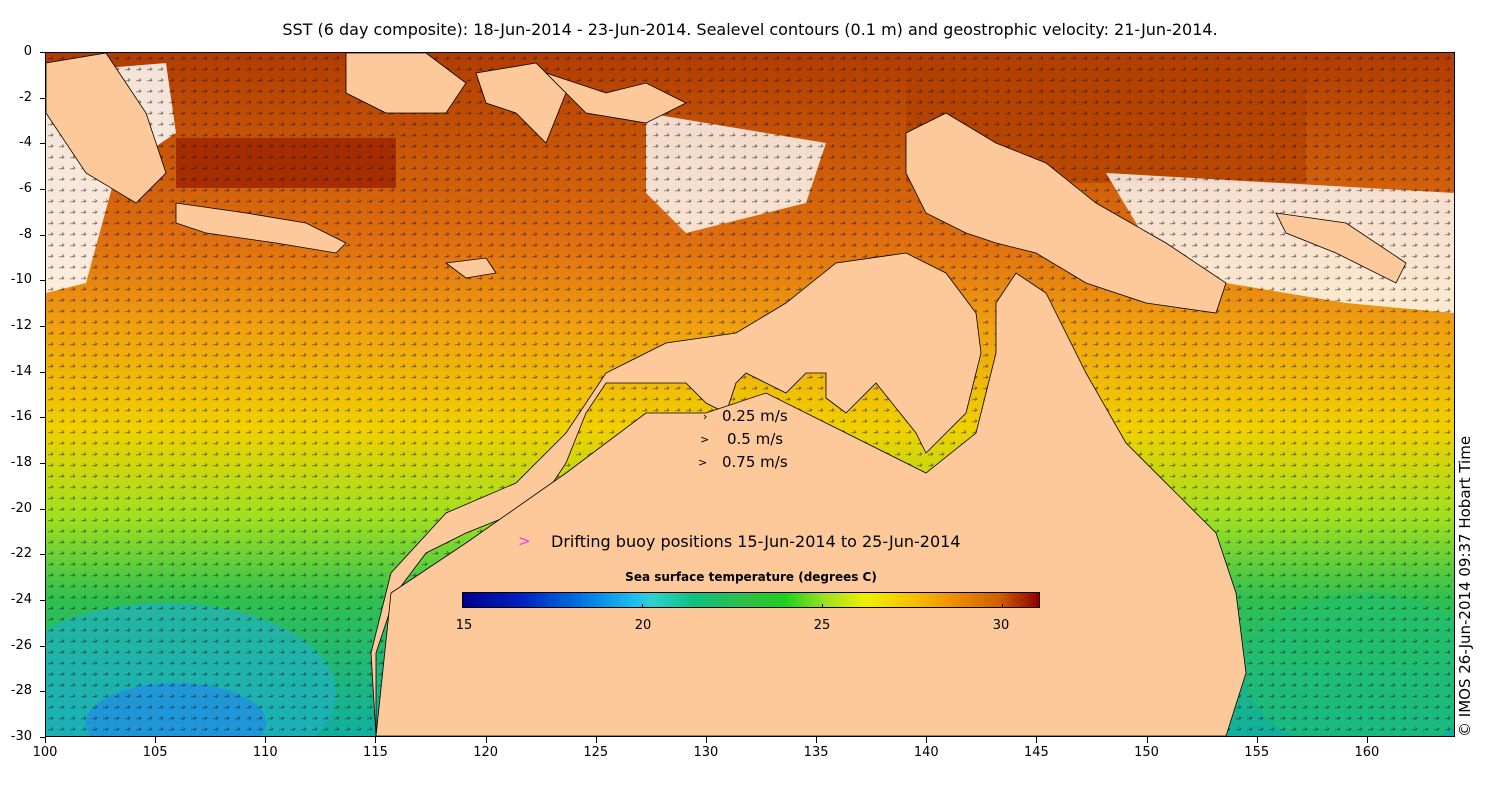 The width and height of the screenshot is (1500, 790). What do you see at coordinates (21, 736) in the screenshot?
I see `y-tick-label: -30` at bounding box center [21, 736].